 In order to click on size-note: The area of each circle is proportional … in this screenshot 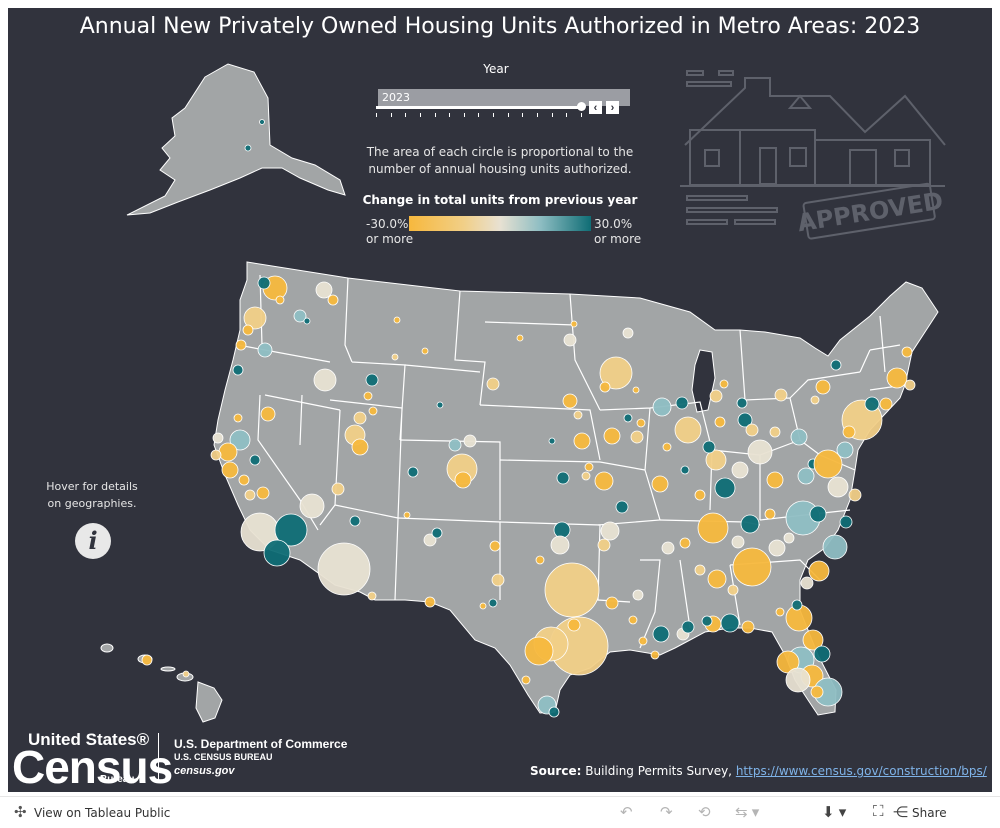, I will do `click(500, 161)`.